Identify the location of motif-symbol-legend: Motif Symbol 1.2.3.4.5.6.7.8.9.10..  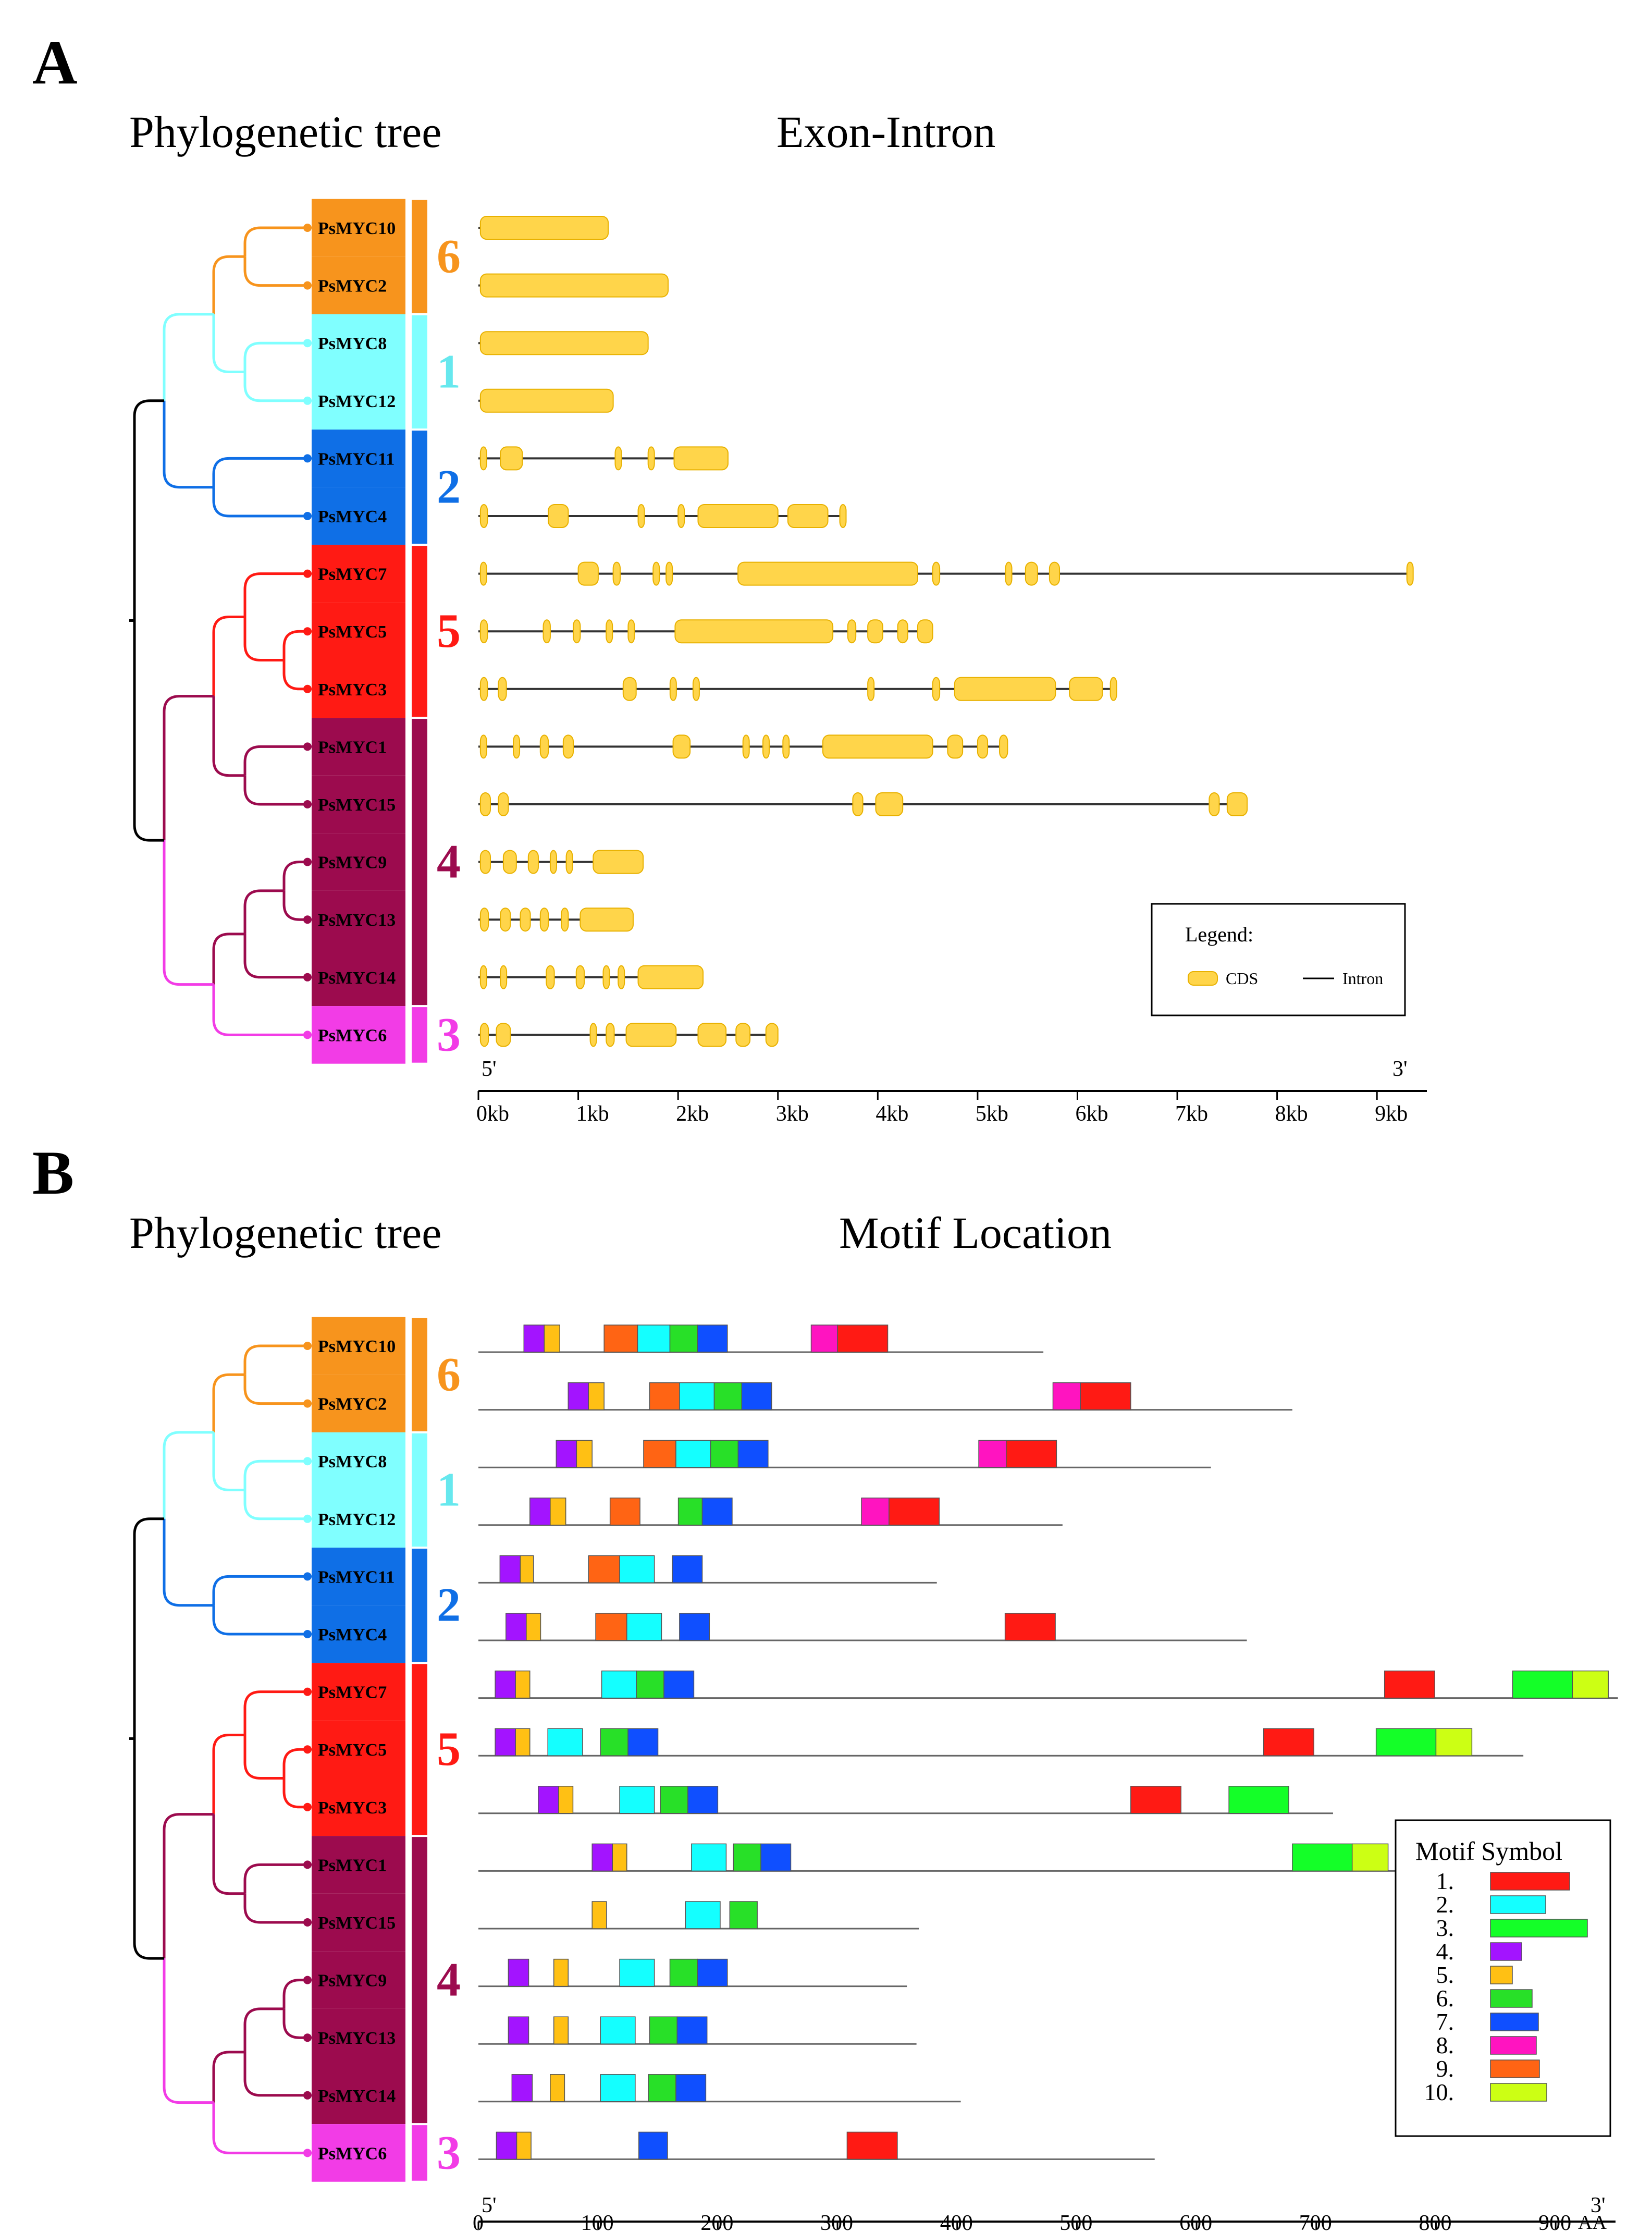
(1503, 1978).